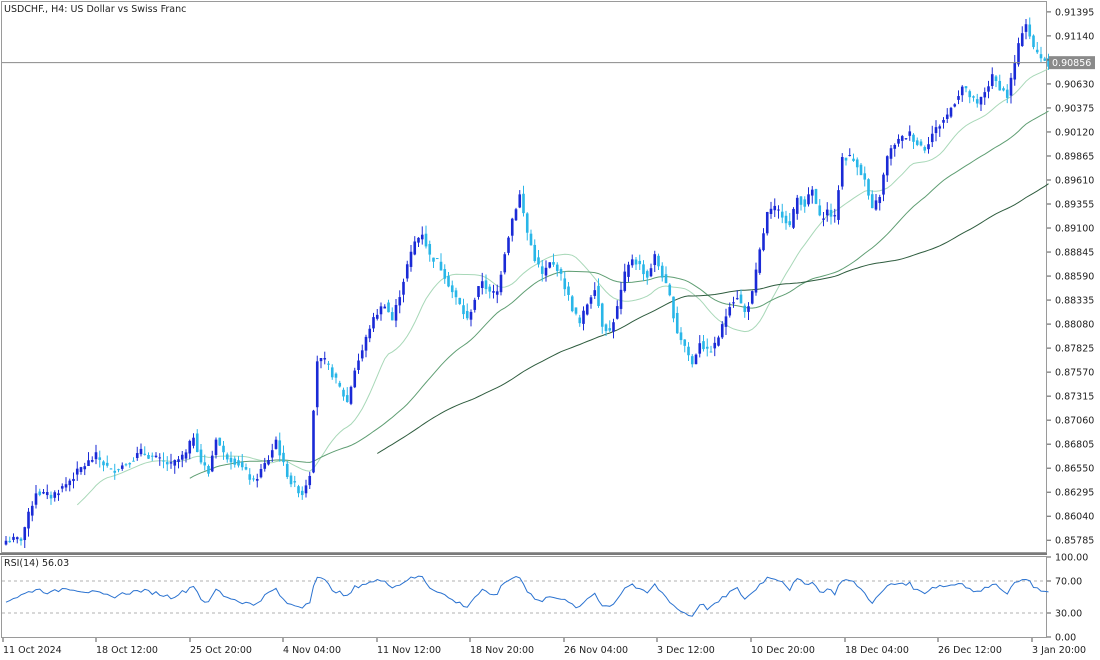  Describe the element at coordinates (1059, 650) in the screenshot. I see `time-tick-label: 3 Jan 20:00` at that location.